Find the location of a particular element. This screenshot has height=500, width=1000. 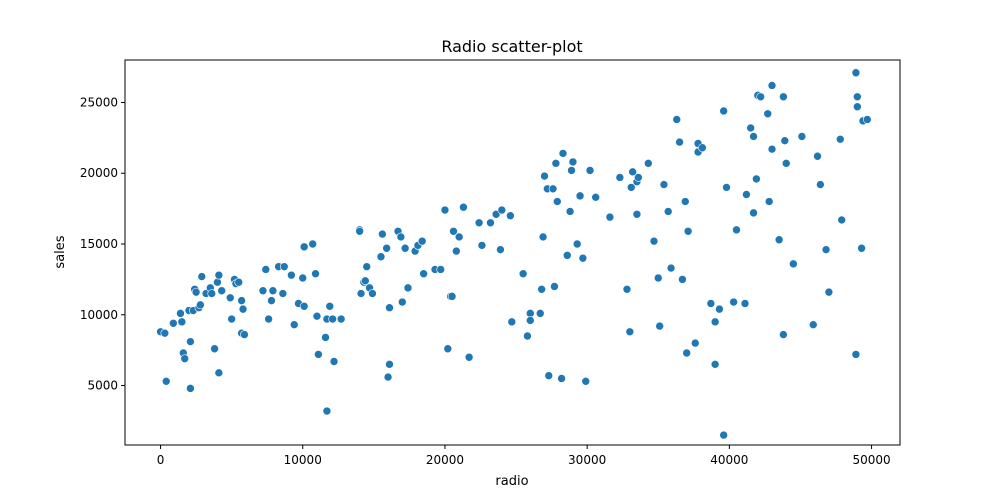

x-axis-label: radio is located at coordinates (511, 481).